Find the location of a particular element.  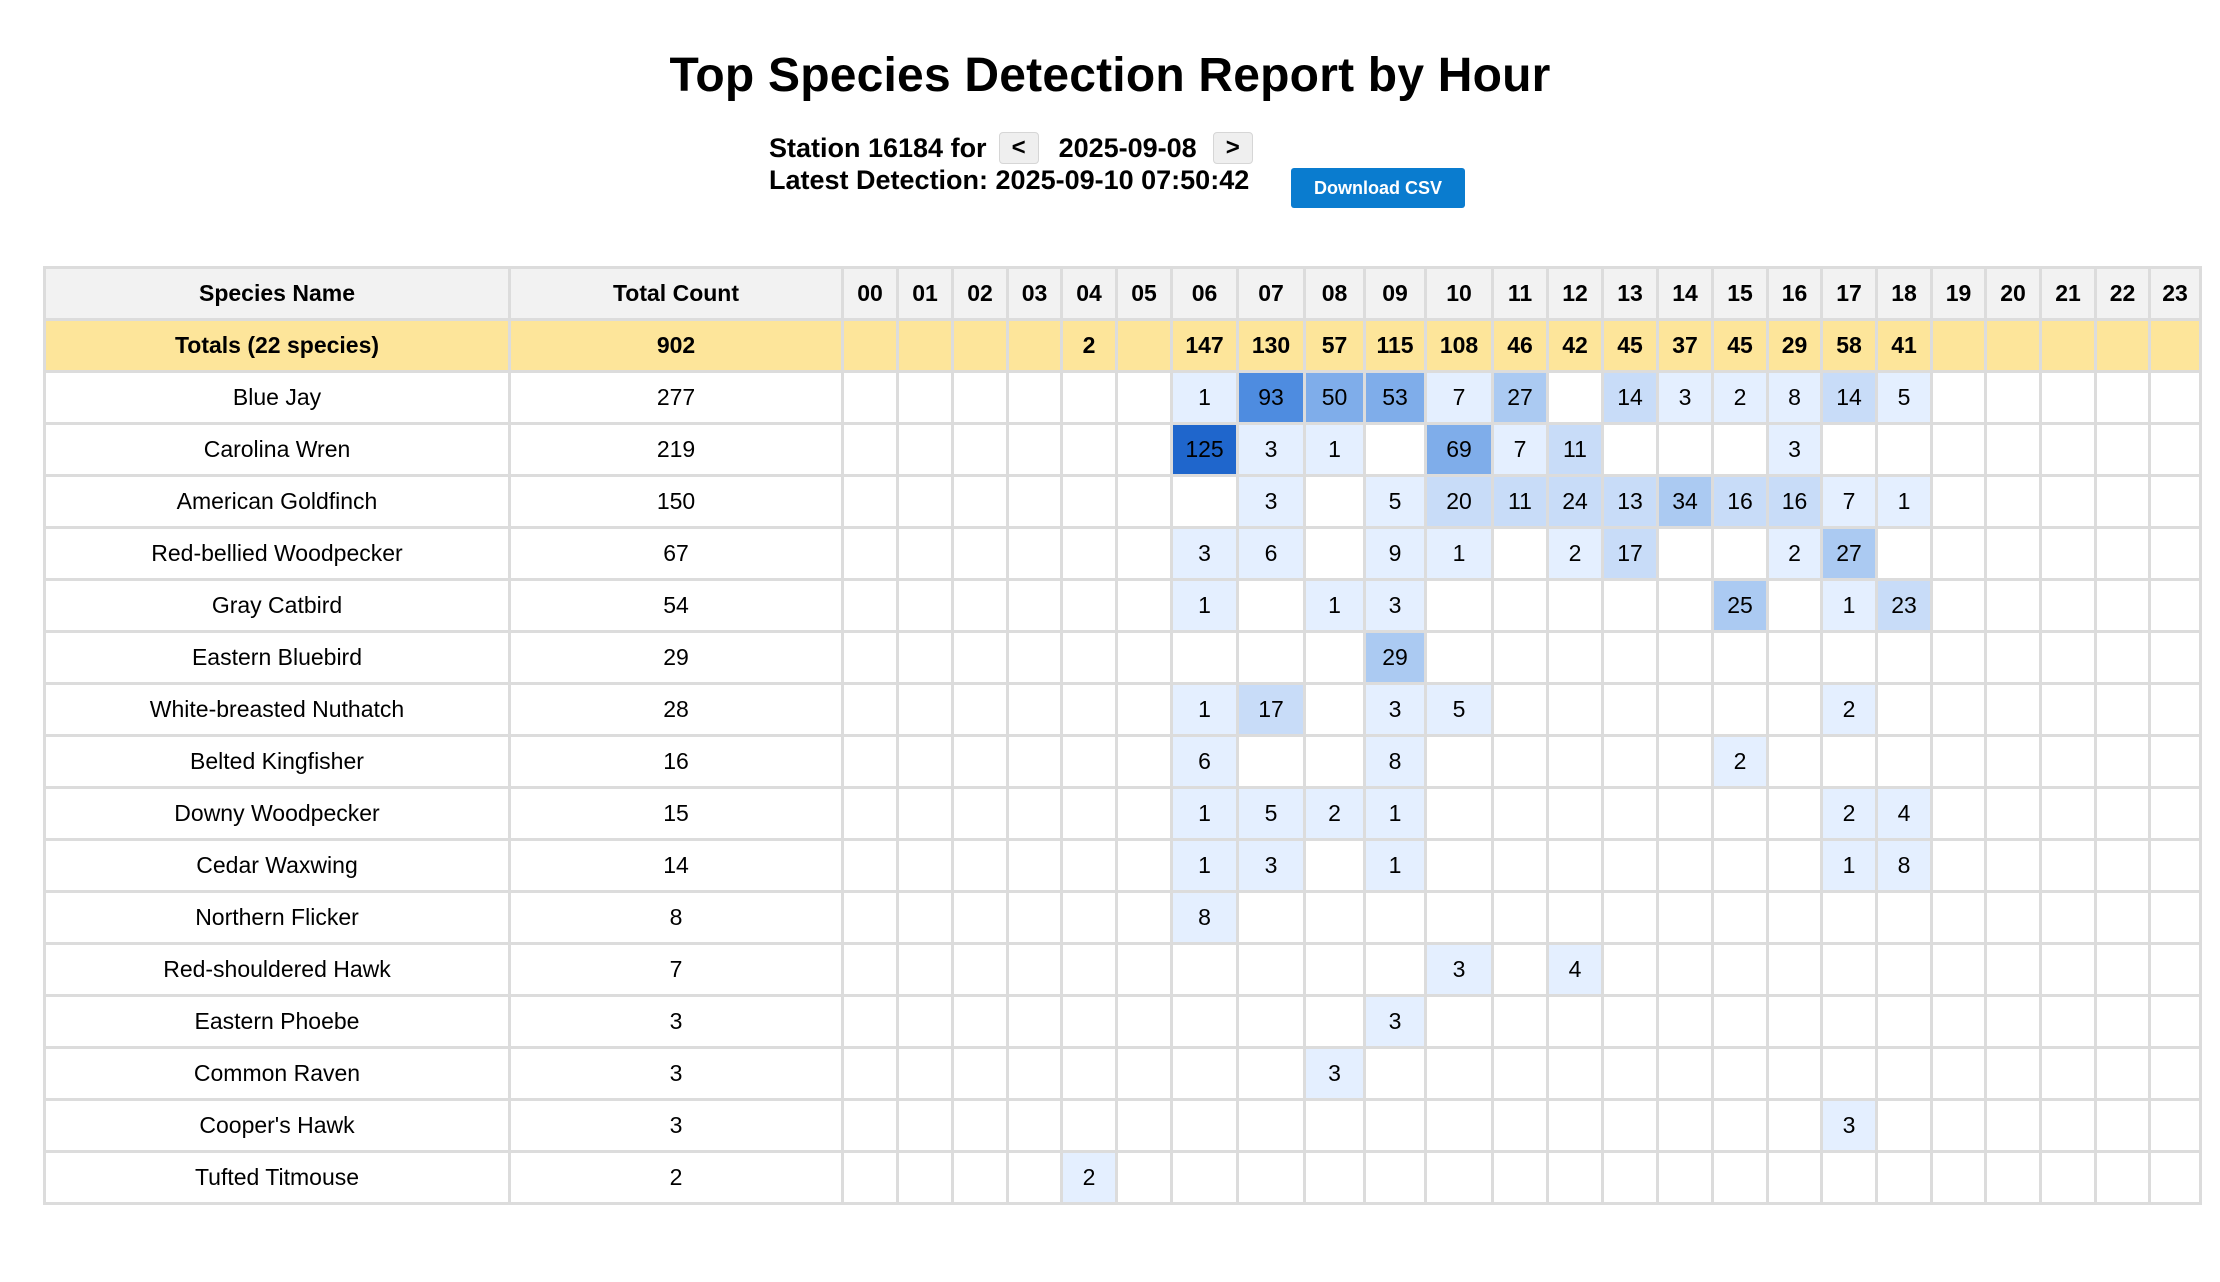

hour-header: 13 is located at coordinates (1630, 293).